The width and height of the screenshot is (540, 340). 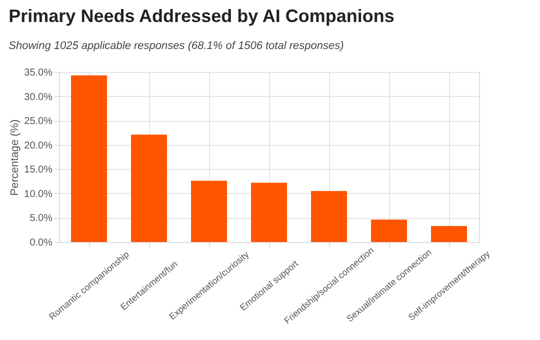 What do you see at coordinates (38, 170) in the screenshot?
I see `y-tick-label: 15.0%` at bounding box center [38, 170].